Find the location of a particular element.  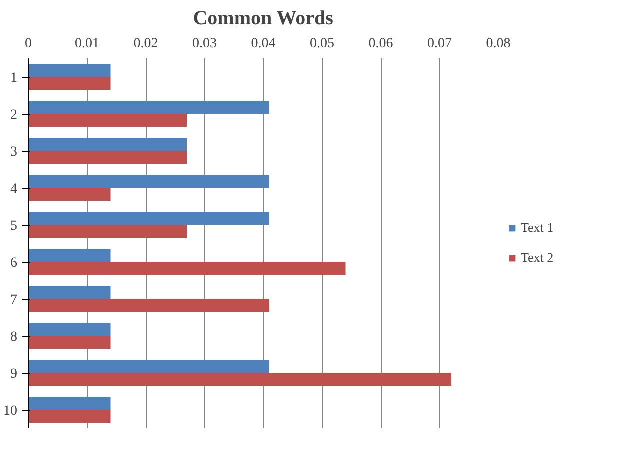

x-tick-label: 0.06 is located at coordinates (381, 44).